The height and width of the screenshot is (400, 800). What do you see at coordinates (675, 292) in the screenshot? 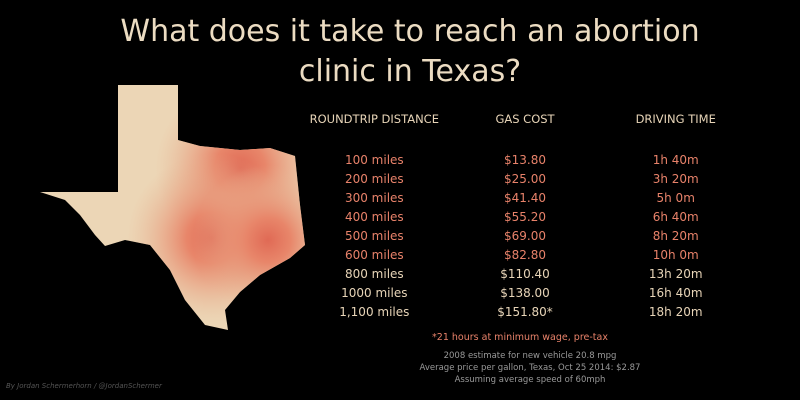
I see `table-cell: 16h 40m` at bounding box center [675, 292].